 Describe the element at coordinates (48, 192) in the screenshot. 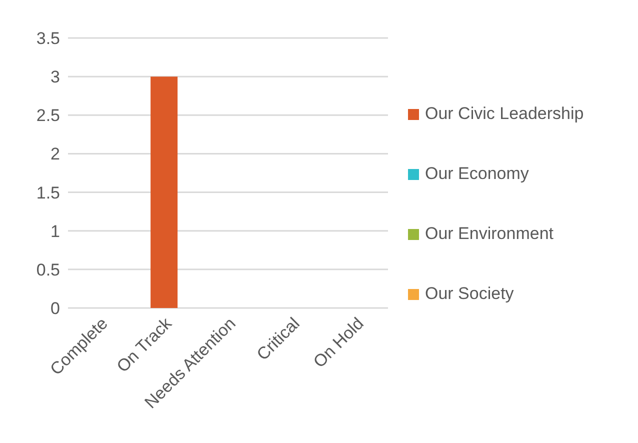

I see `y-tick-label: 1.5` at that location.